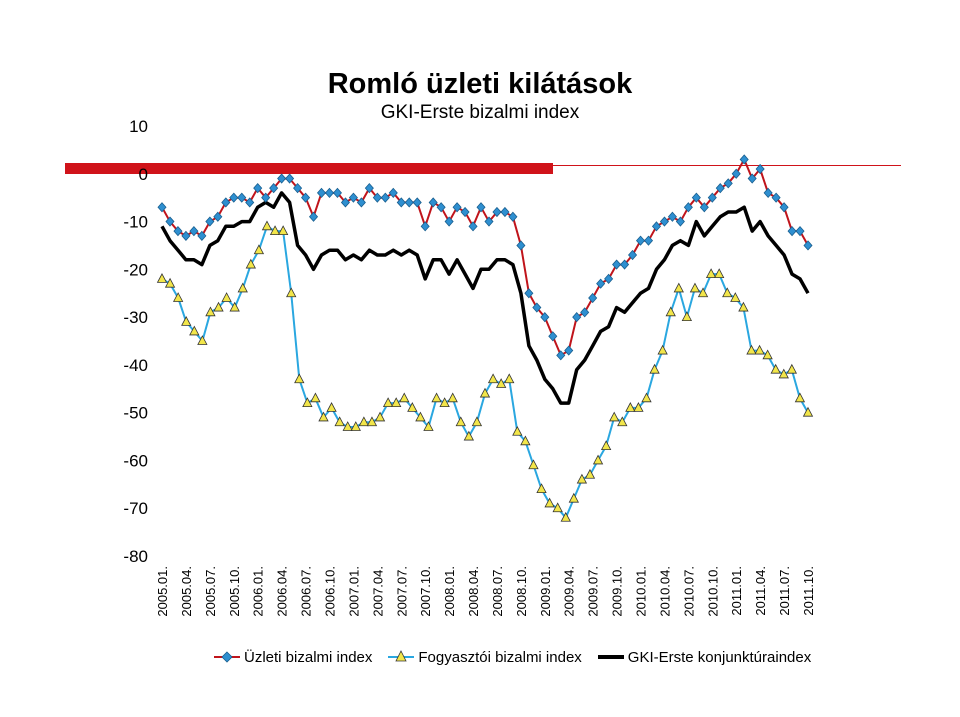  What do you see at coordinates (610, 657) in the screenshot?
I see `legend-swatch-composite` at bounding box center [610, 657].